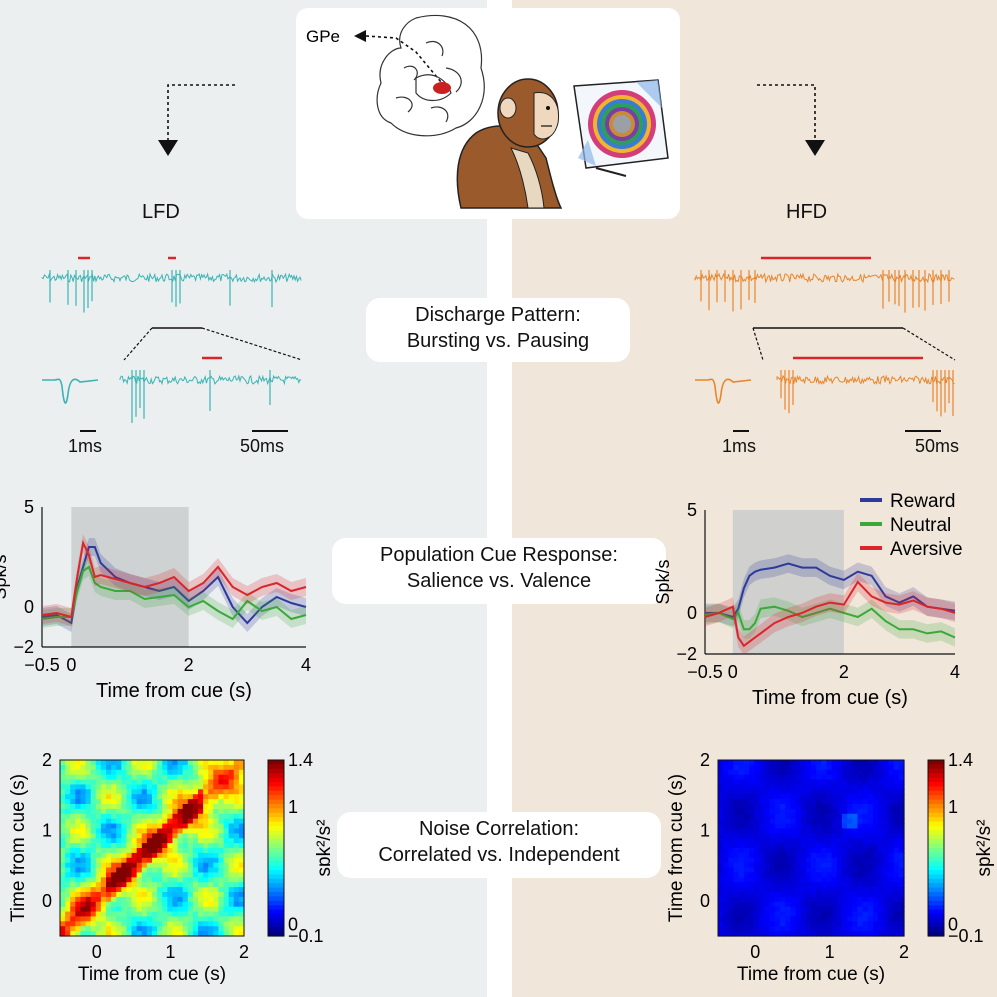  I want to click on series-band-reward, so click(830, 590).